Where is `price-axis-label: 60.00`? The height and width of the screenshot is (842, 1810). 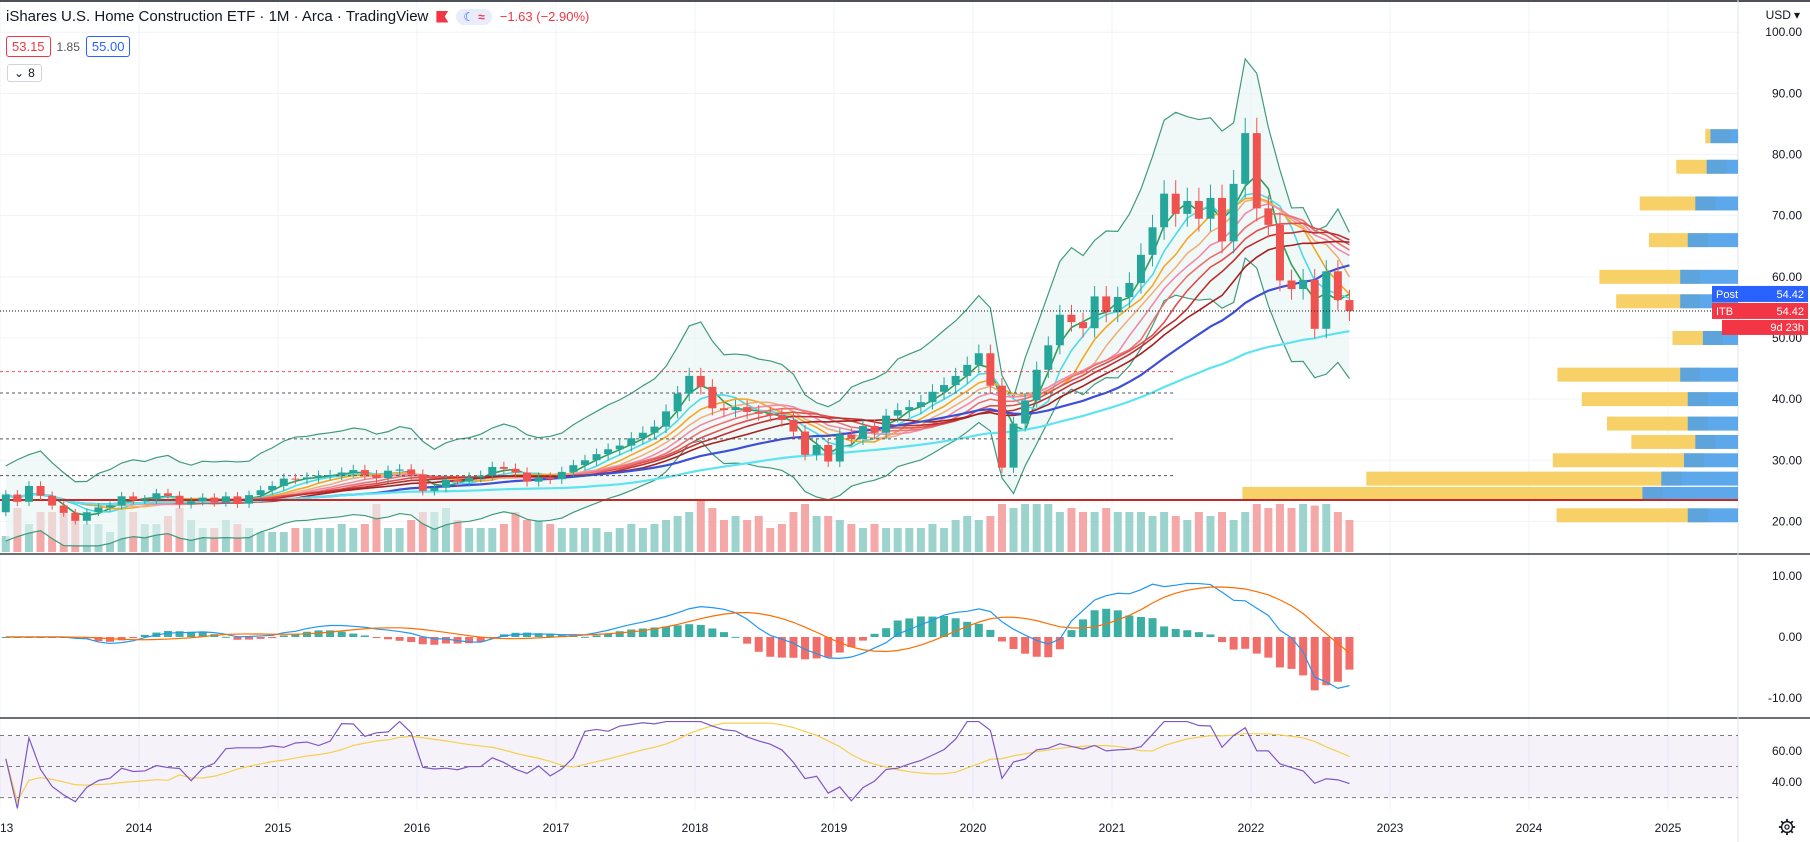 price-axis-label: 60.00 is located at coordinates (1787, 277).